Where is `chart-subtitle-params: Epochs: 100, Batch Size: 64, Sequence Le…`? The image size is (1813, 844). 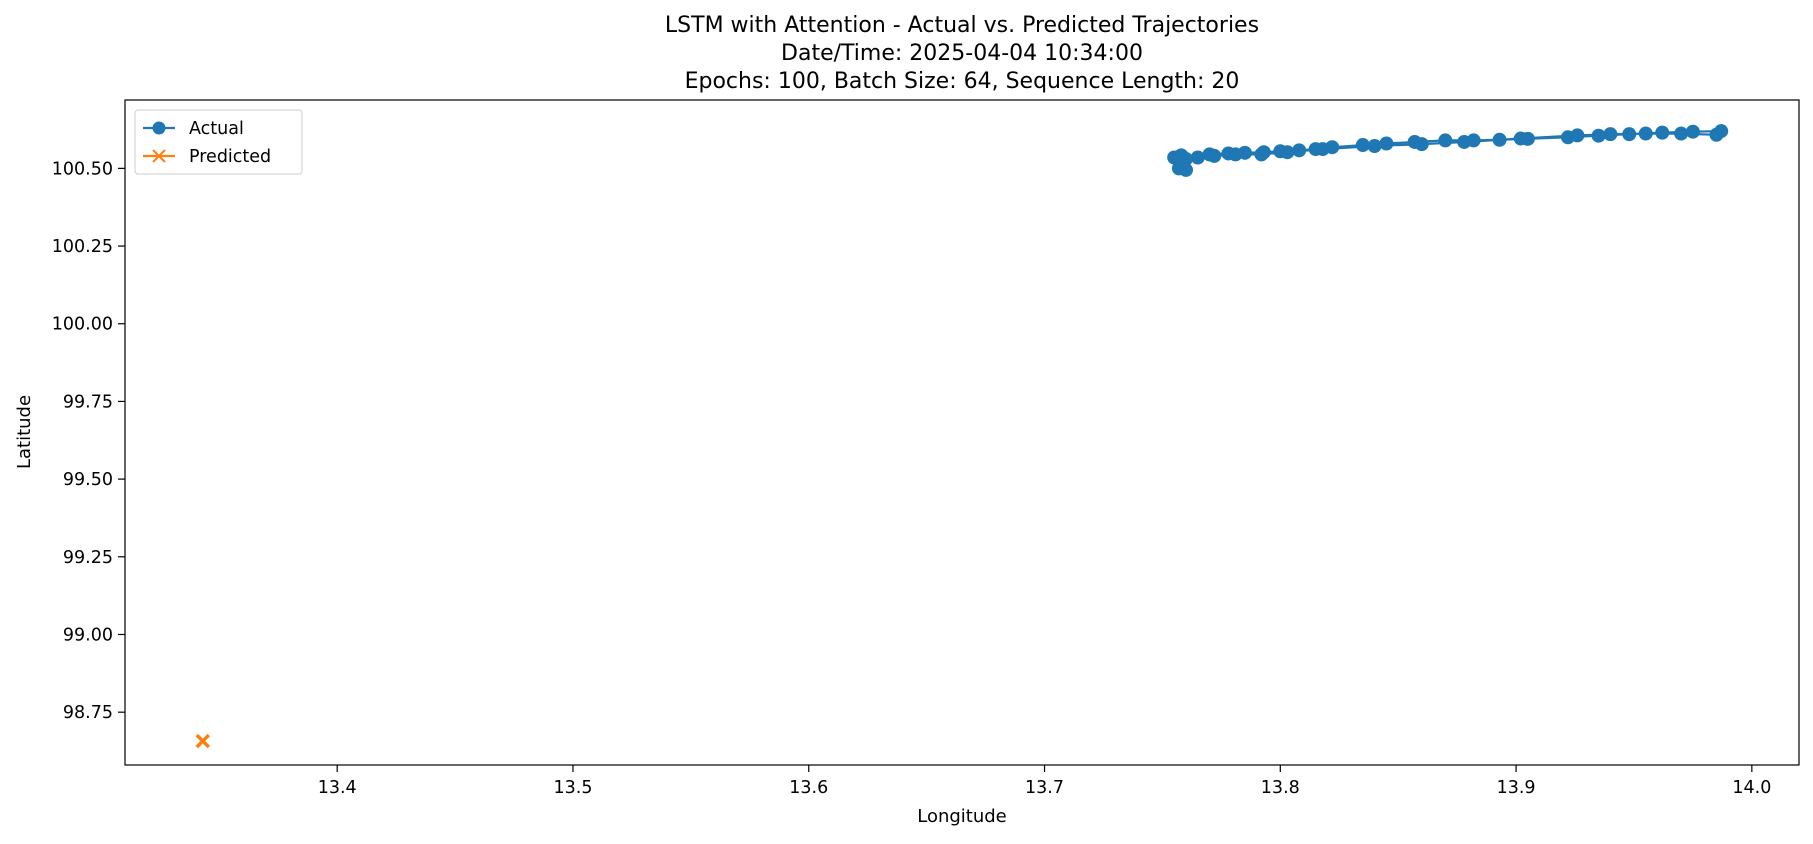 chart-subtitle-params: Epochs: 100, Batch Size: 64, Sequence Le… is located at coordinates (962, 81).